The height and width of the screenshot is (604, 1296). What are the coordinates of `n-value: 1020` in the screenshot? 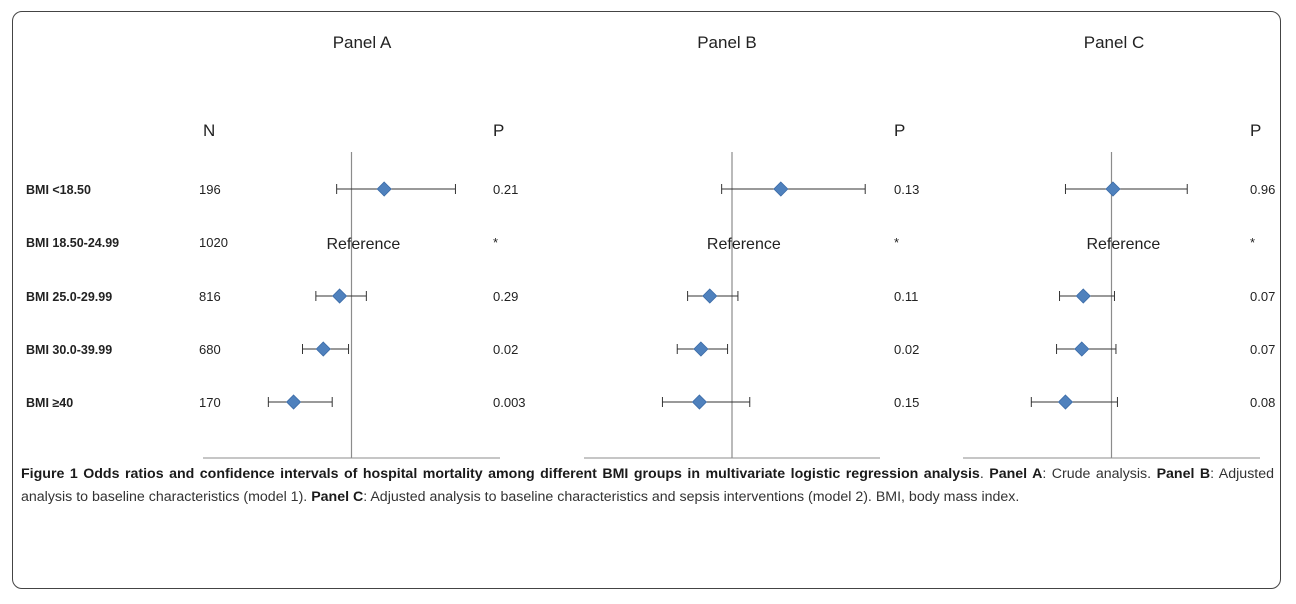 It's located at (213, 242).